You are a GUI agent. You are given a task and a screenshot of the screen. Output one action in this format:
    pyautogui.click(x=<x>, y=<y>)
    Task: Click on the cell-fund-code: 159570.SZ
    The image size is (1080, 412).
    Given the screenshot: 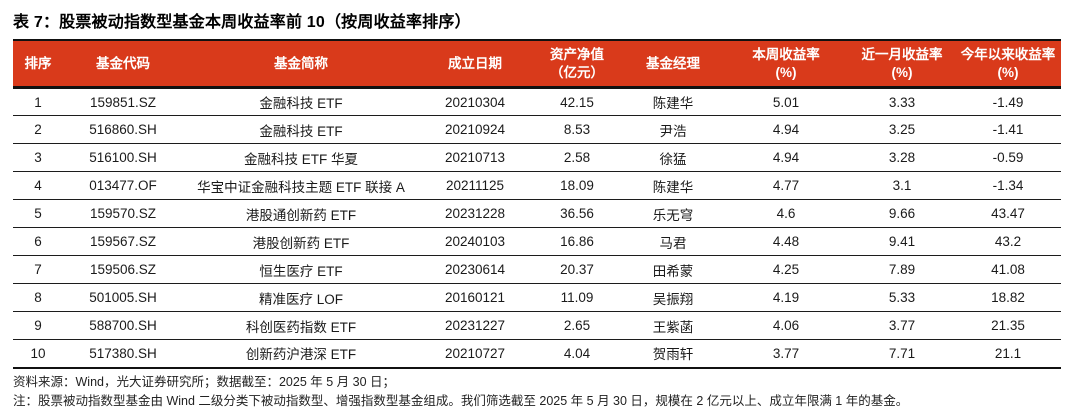 What is the action you would take?
    pyautogui.click(x=123, y=214)
    